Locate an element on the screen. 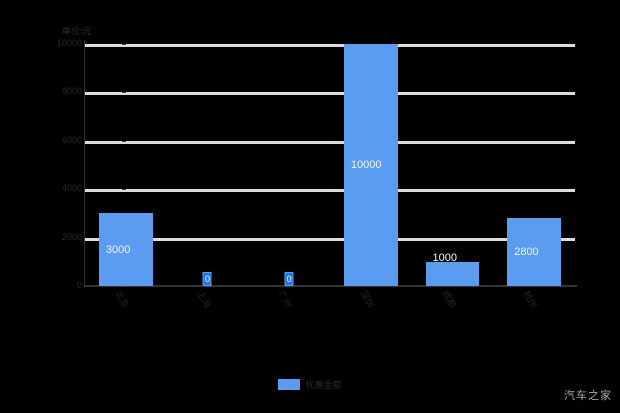  bar-value-label: 2800 is located at coordinates (526, 252).